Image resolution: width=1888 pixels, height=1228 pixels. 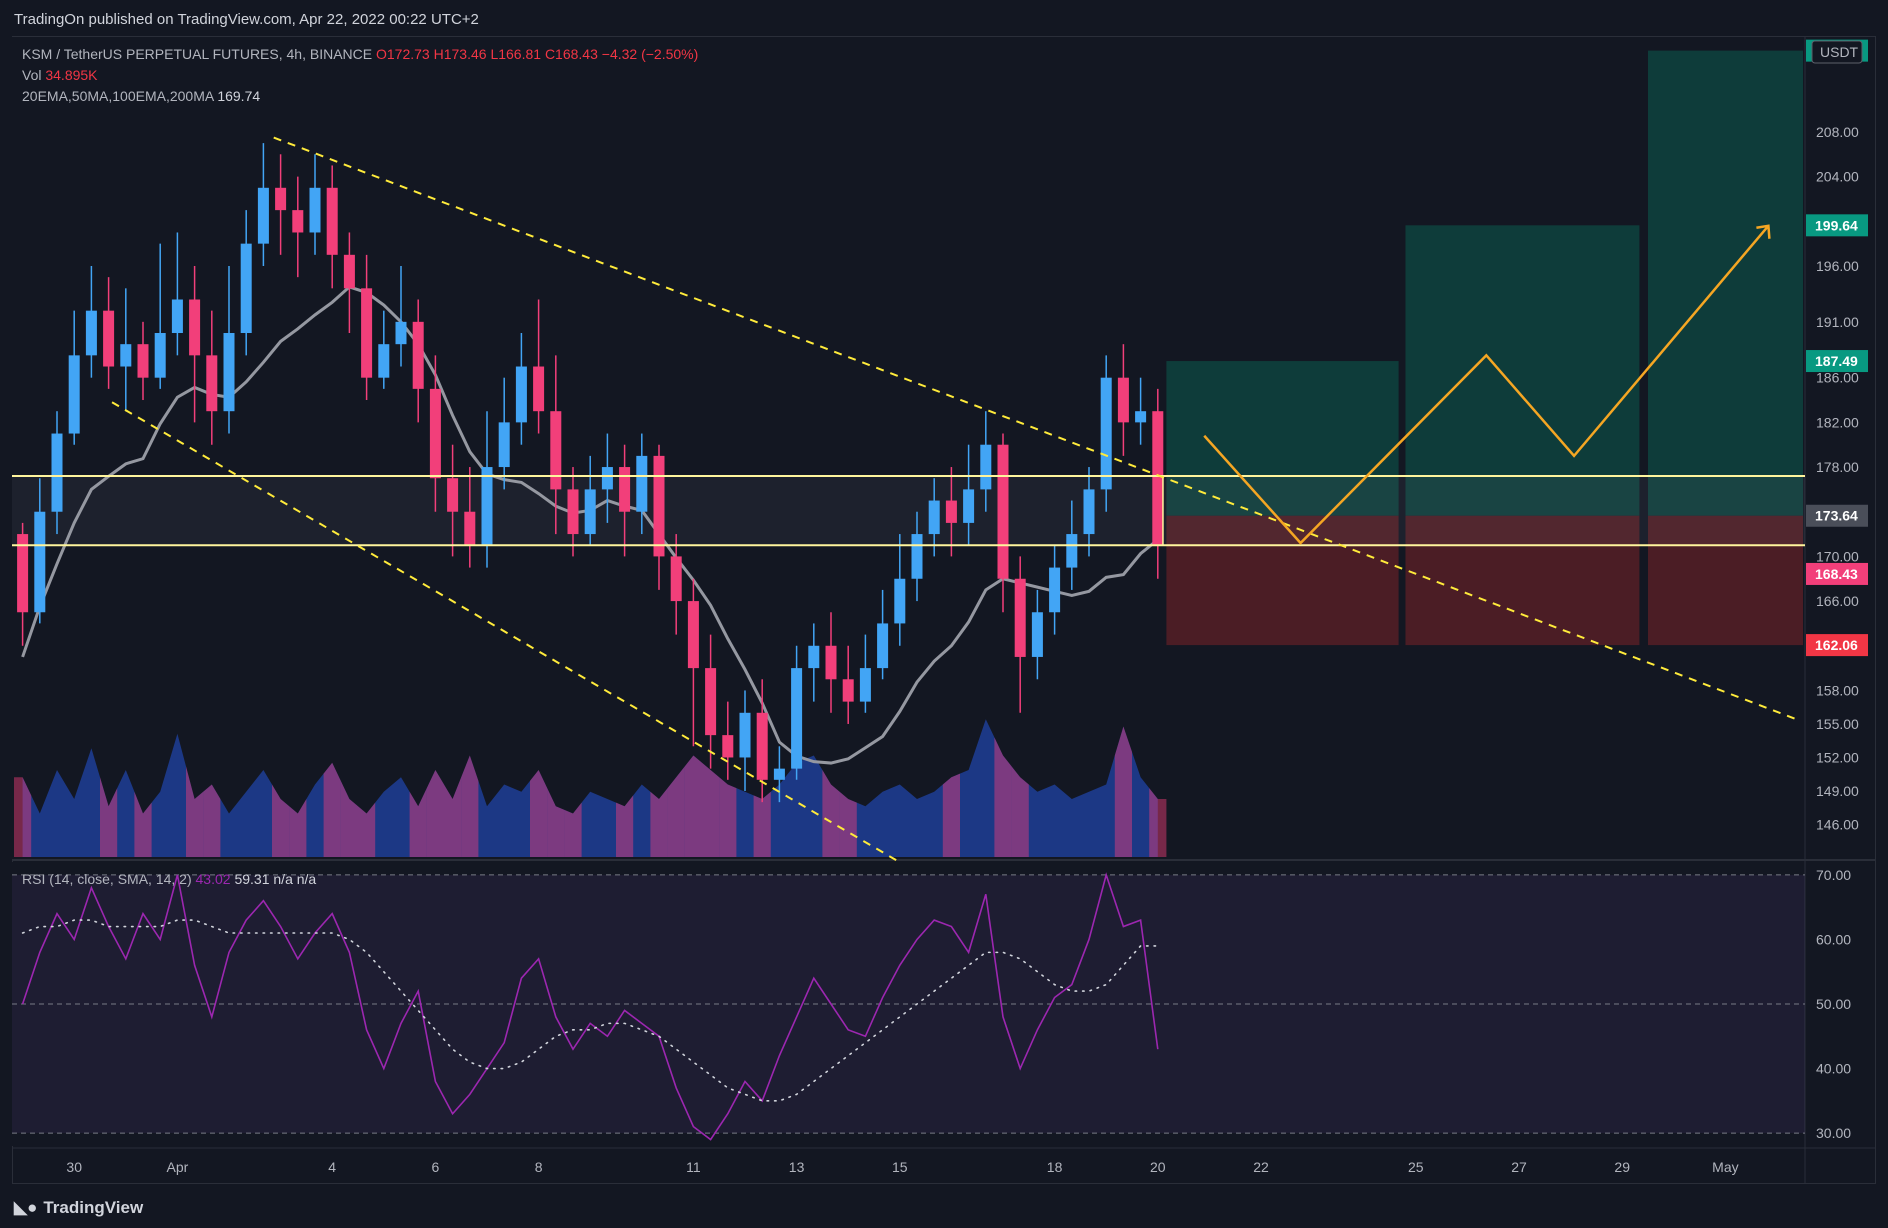 I want to click on legend-open: O172.73, so click(x=403, y=54).